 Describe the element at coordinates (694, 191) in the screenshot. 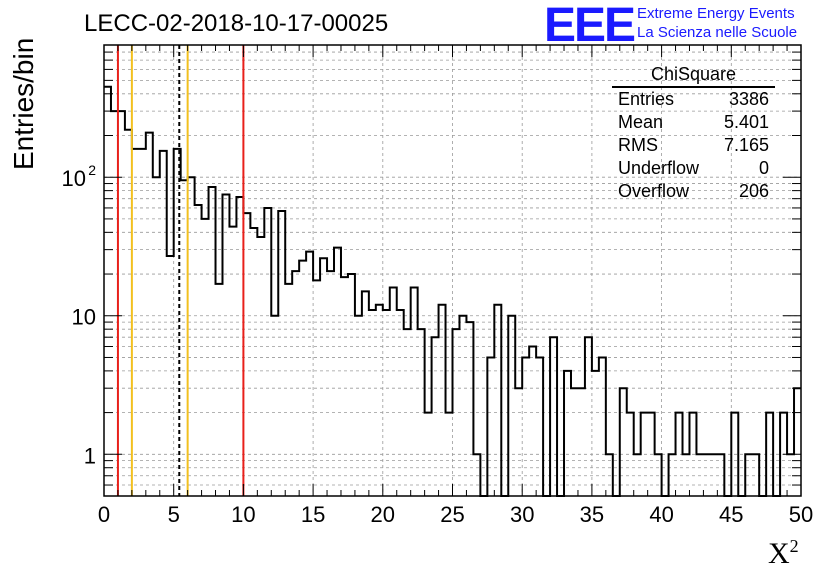

I see `stats-row: Overflow 206` at that location.